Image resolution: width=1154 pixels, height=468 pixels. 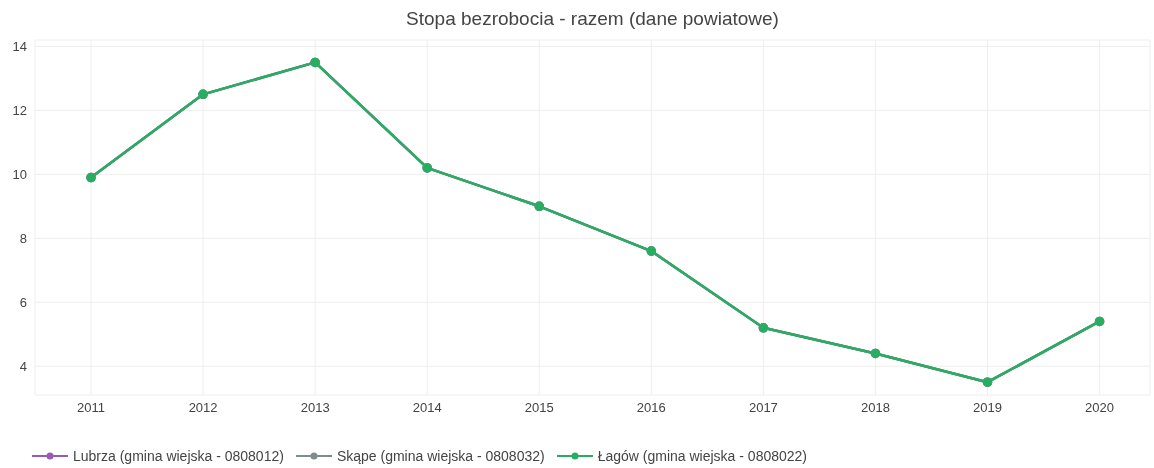 I want to click on chart-title: Stopa bezrobocia - razem (dane powiatowe), so click(x=592, y=19).